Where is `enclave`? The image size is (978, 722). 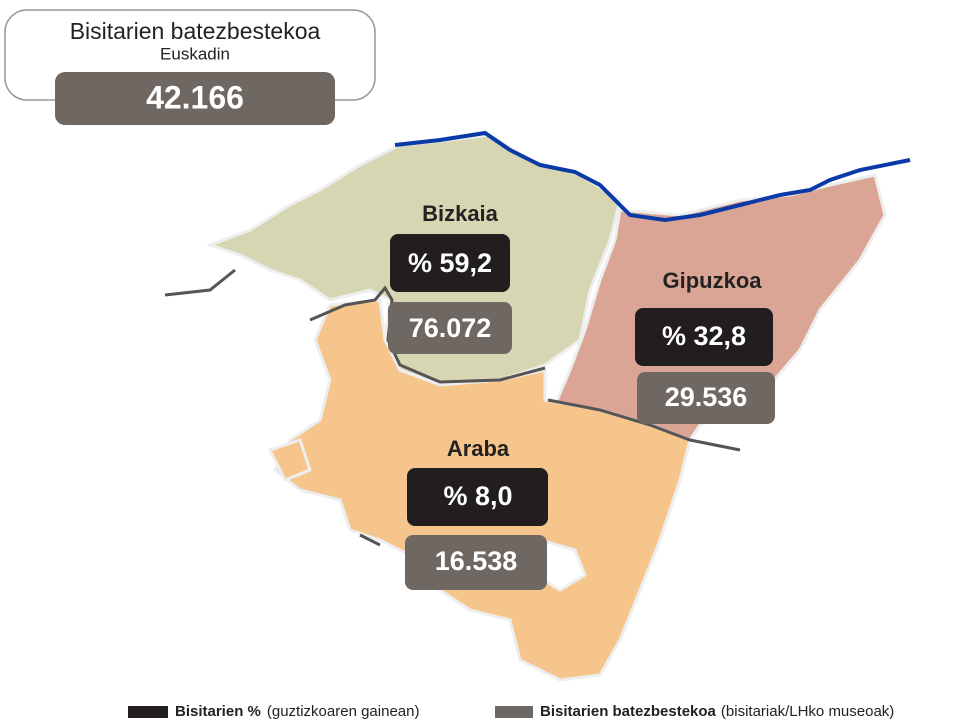 enclave is located at coordinates (289, 460).